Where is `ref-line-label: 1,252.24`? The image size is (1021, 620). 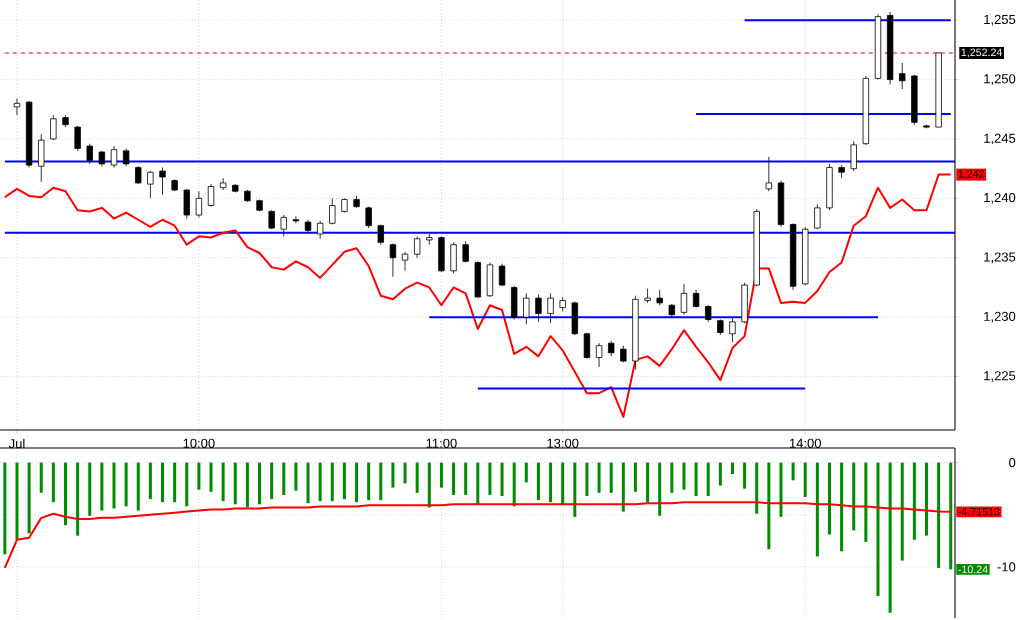 ref-line-label: 1,252.24 is located at coordinates (982, 53).